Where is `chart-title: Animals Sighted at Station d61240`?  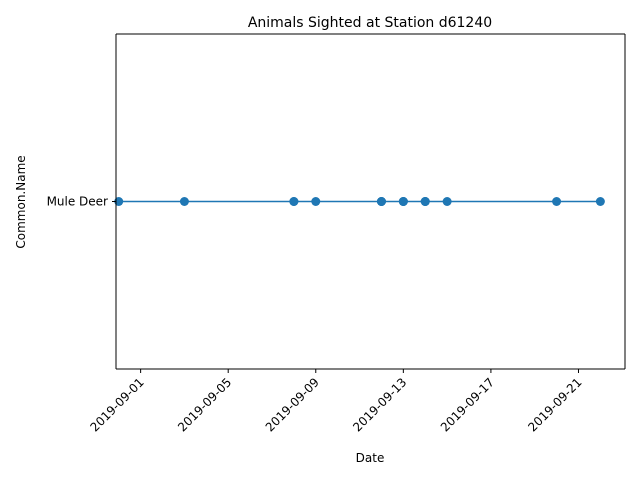 chart-title: Animals Sighted at Station d61240 is located at coordinates (370, 23).